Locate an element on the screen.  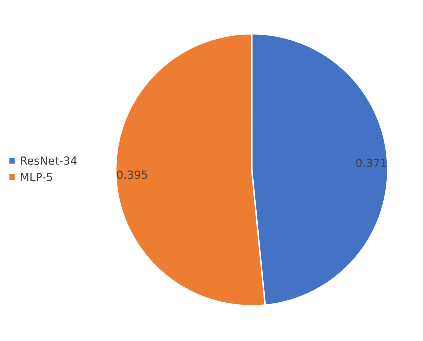
data-label: 0.395 is located at coordinates (132, 175).